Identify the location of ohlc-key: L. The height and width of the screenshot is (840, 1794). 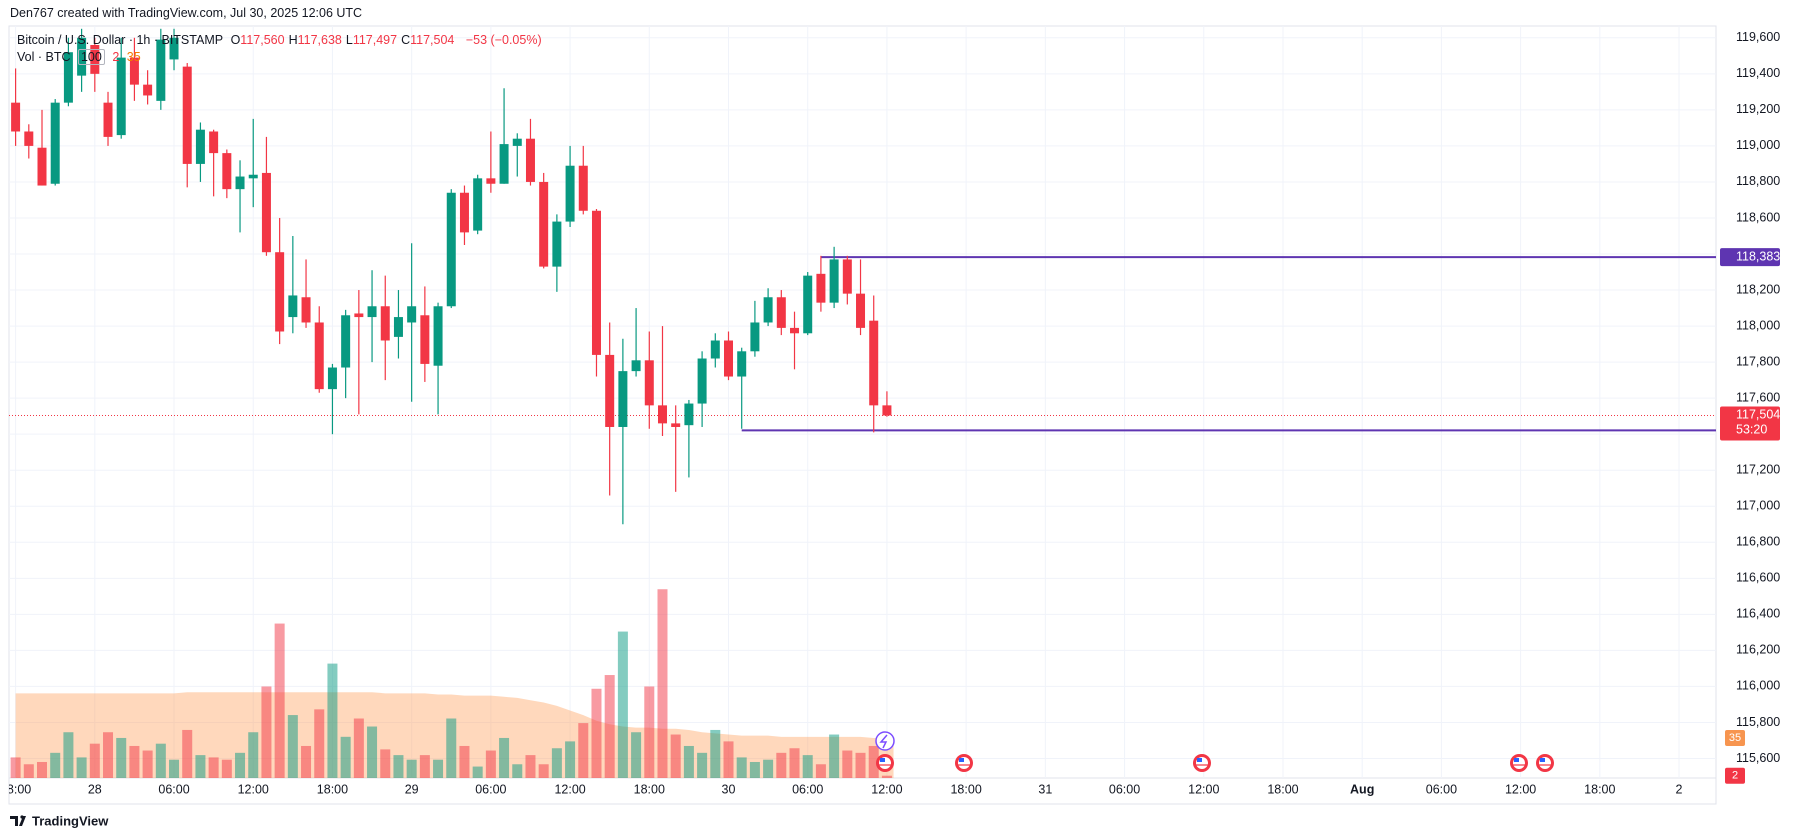
(349, 40).